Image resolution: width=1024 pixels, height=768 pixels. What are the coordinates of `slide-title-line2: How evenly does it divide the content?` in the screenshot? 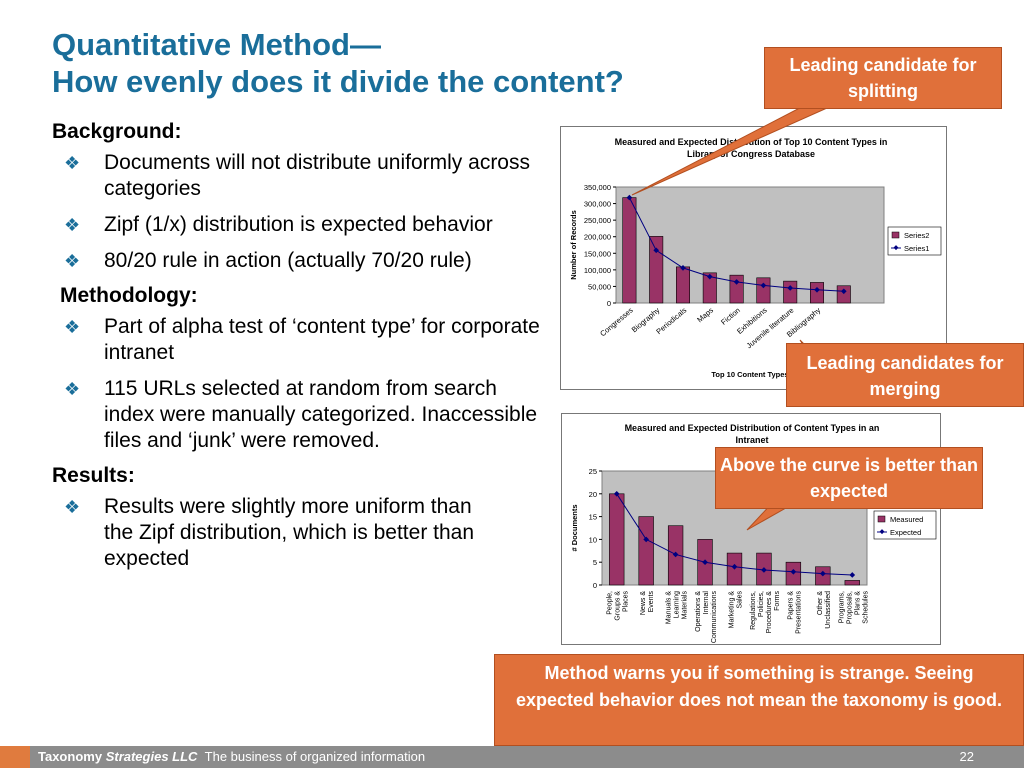 It's located at (338, 81).